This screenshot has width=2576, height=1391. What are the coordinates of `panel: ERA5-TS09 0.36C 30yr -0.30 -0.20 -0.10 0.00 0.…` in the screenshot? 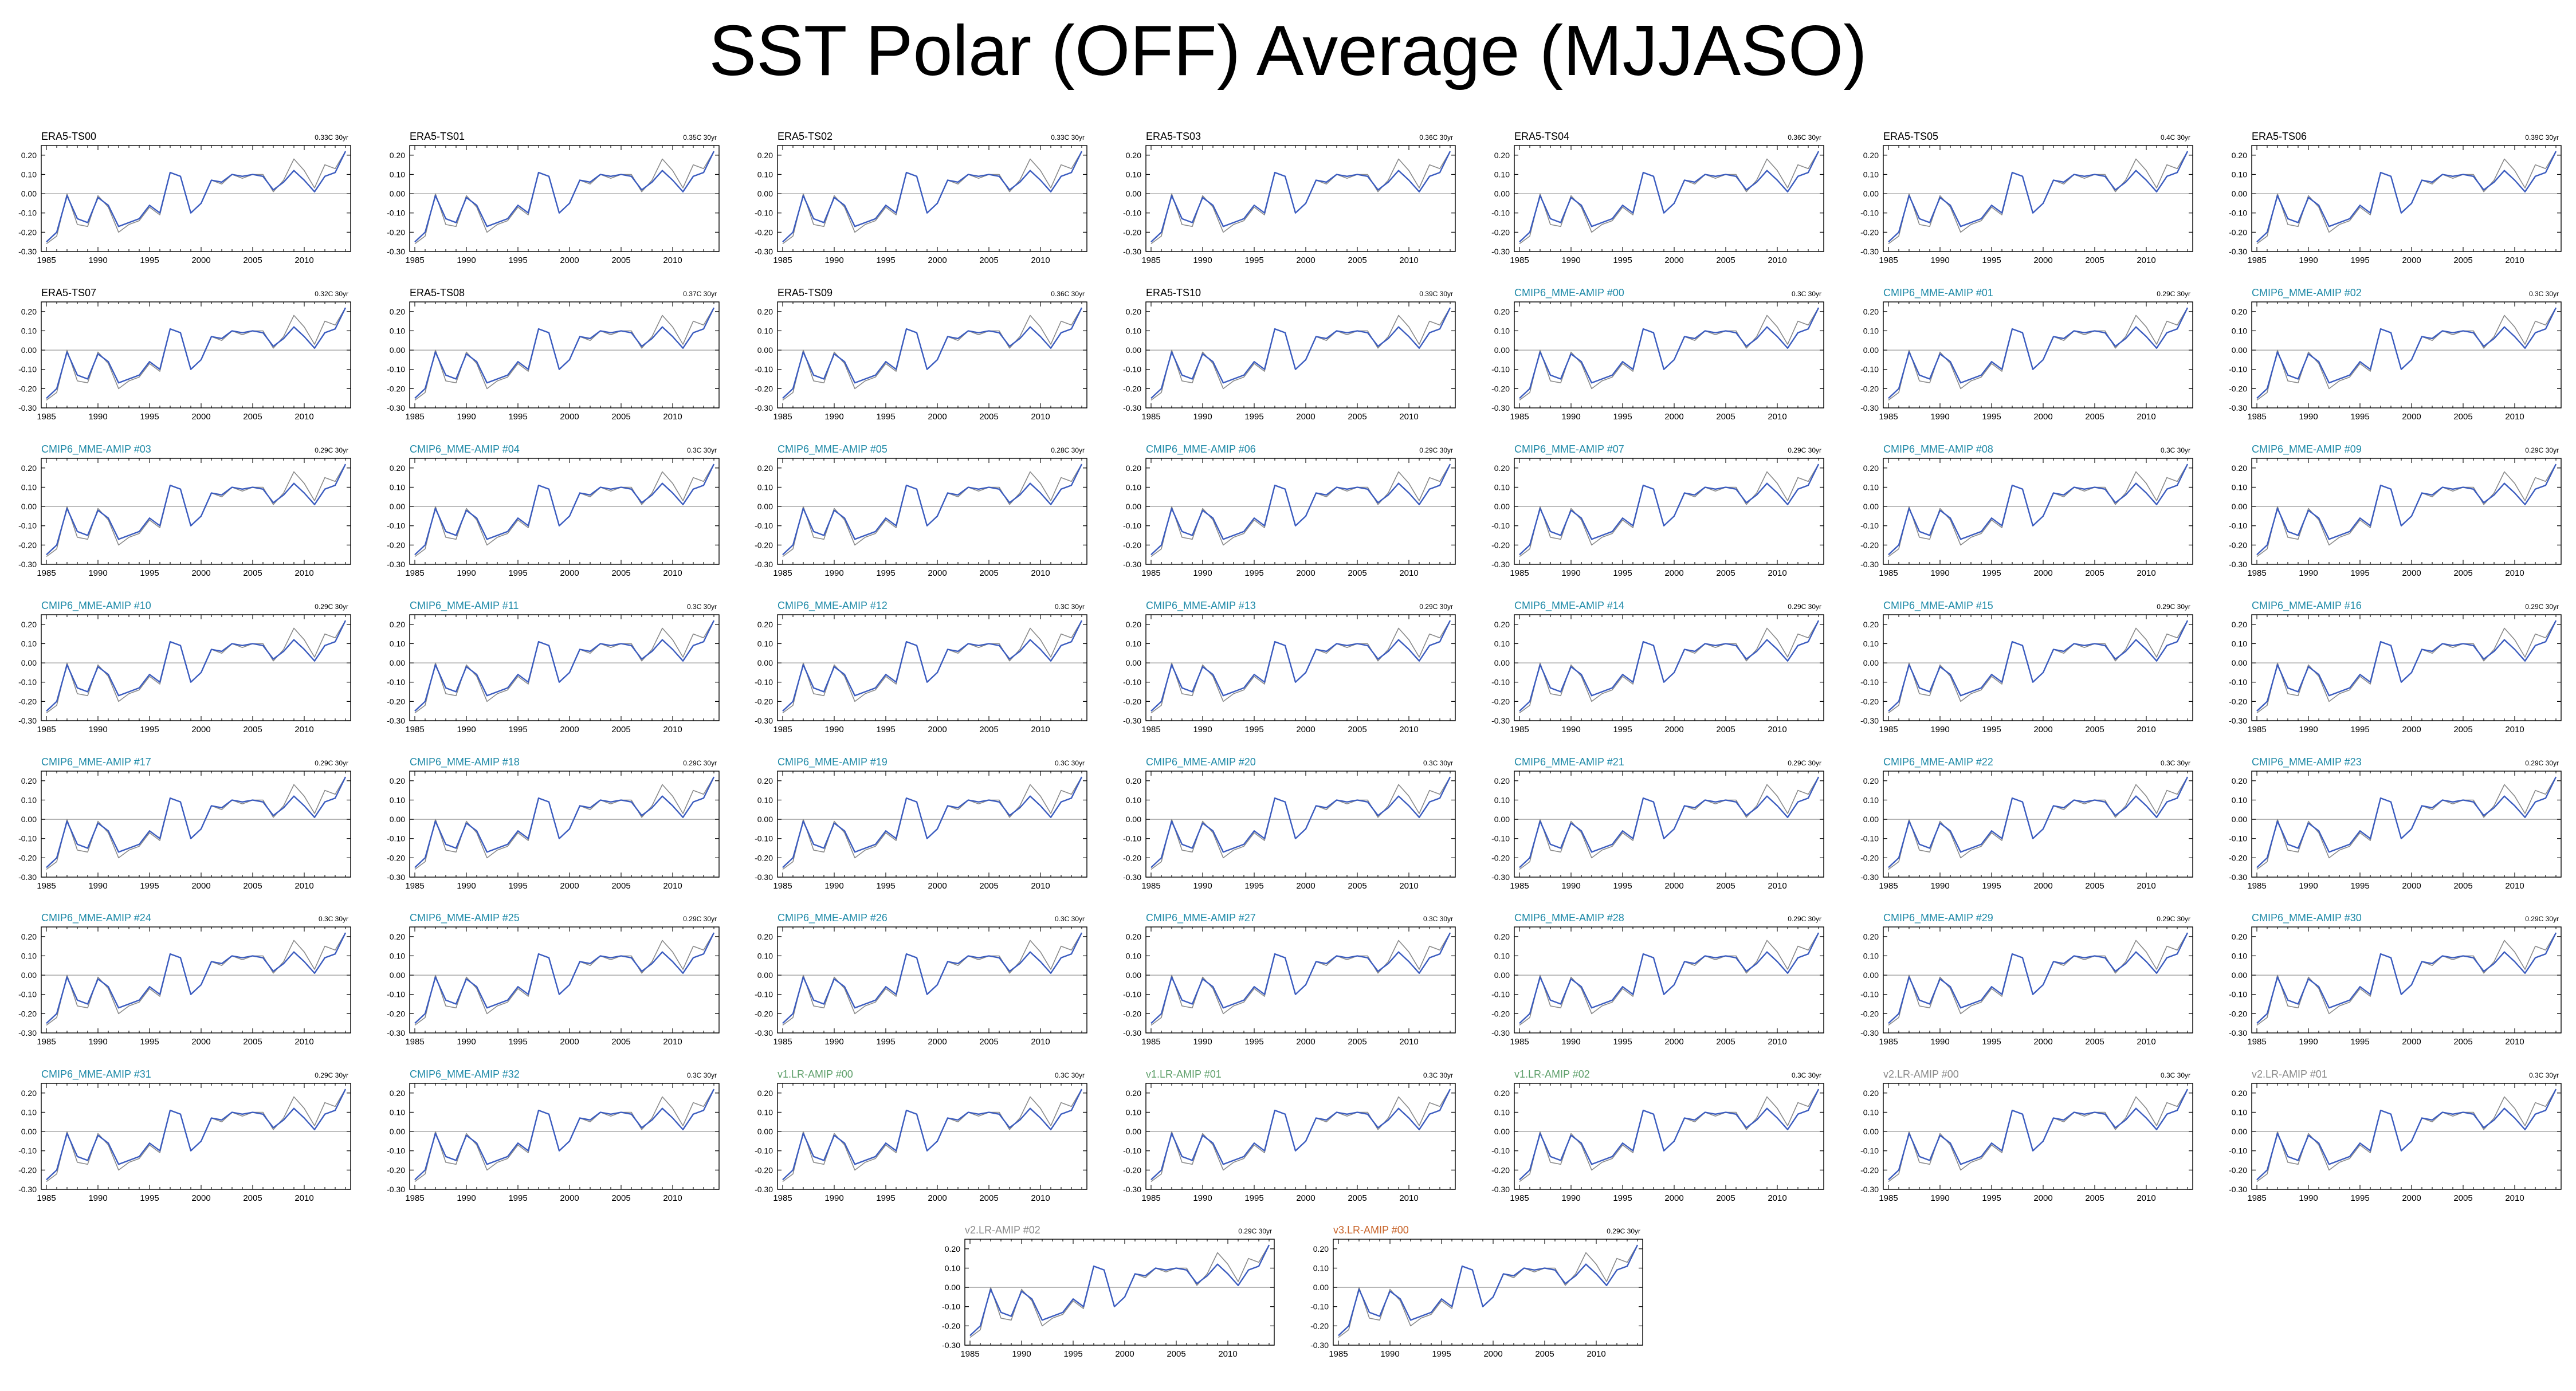 It's located at (921, 354).